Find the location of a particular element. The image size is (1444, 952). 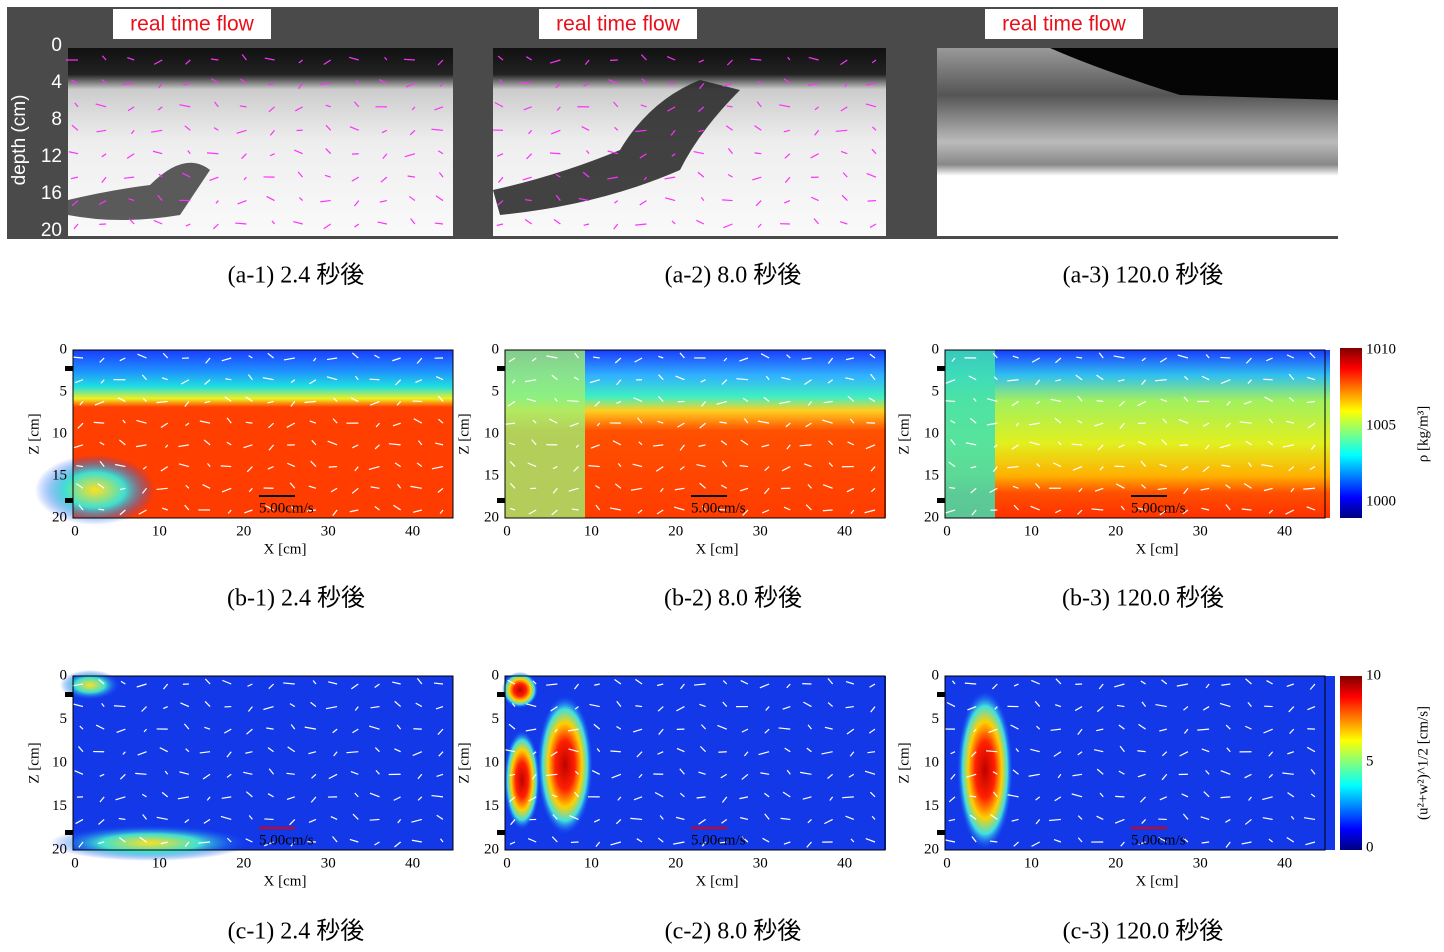

x-axis-label: X [cm] is located at coordinates (1157, 549).